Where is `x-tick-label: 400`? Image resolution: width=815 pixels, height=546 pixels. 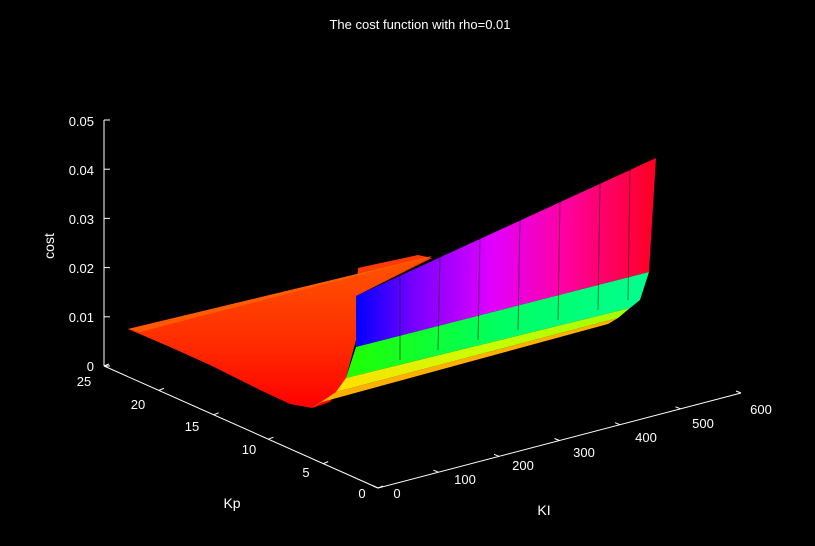
x-tick-label: 400 is located at coordinates (646, 437).